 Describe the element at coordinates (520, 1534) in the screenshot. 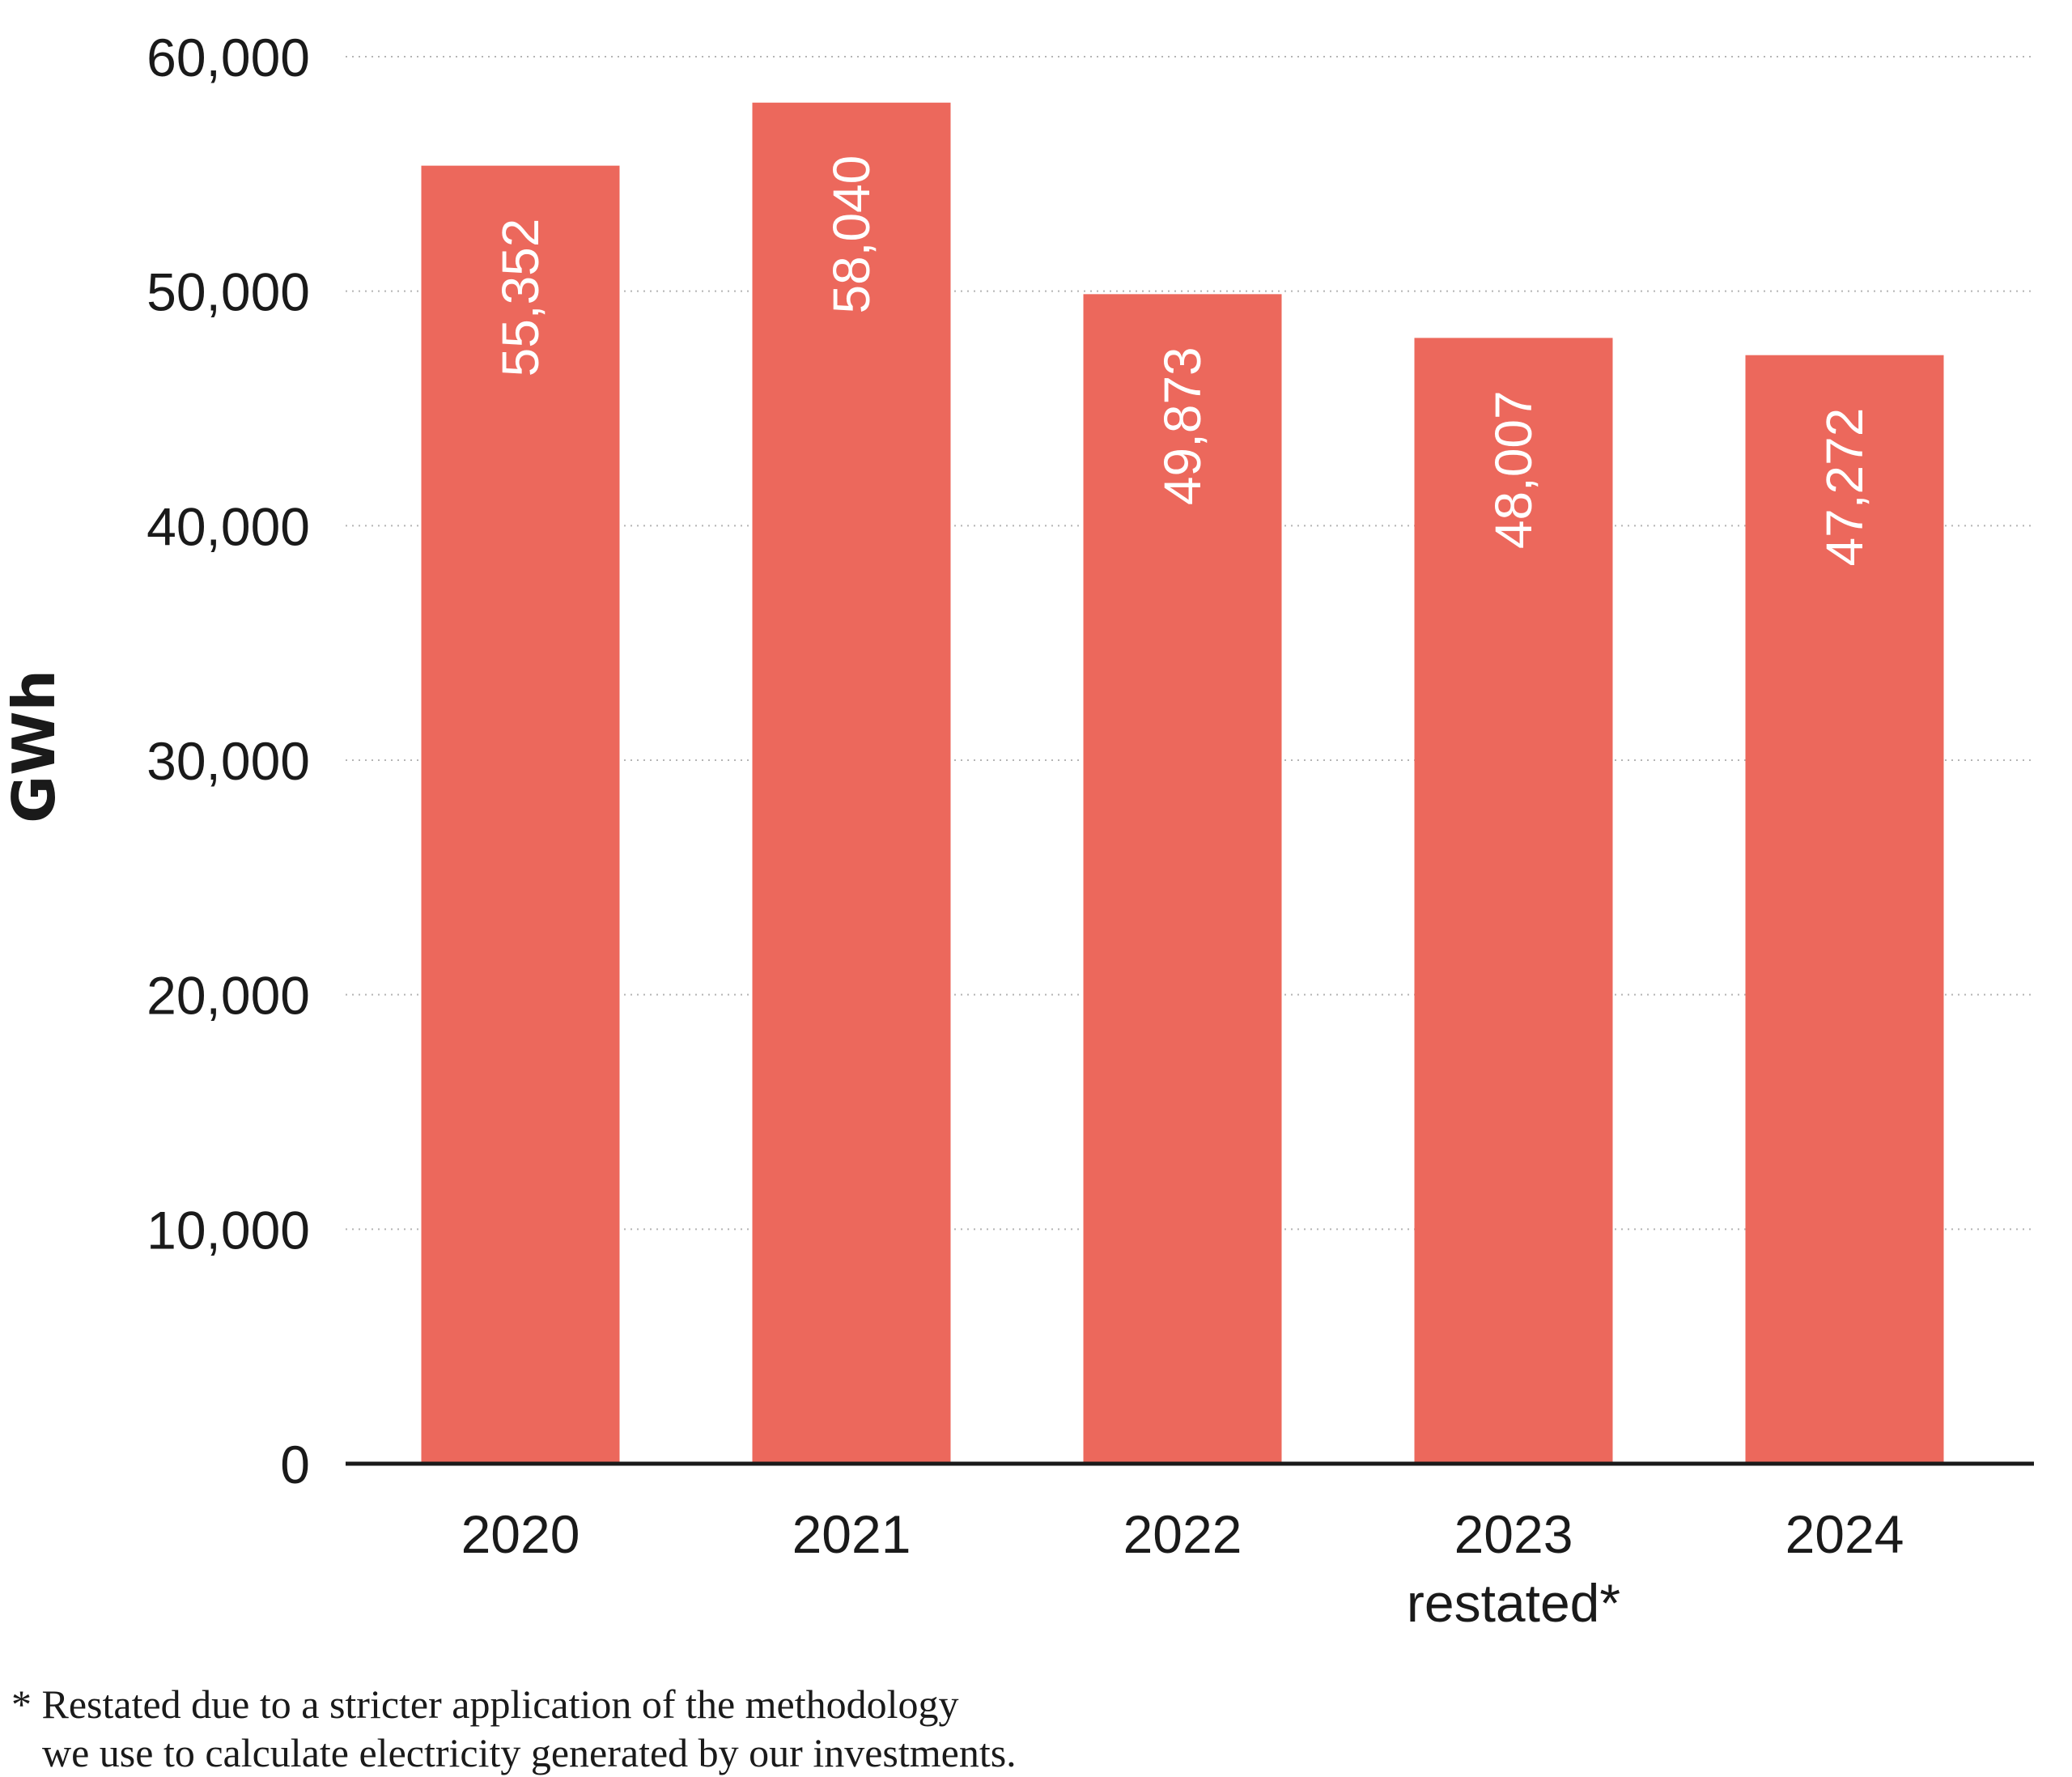

I see `x-tick-label: 2020` at that location.